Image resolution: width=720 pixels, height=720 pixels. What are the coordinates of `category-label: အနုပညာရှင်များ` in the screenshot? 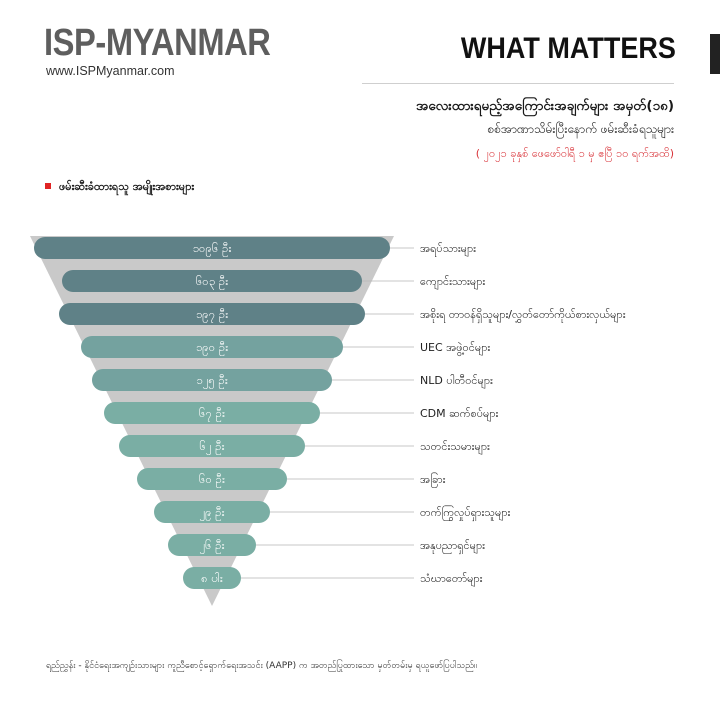 It's located at (452, 546).